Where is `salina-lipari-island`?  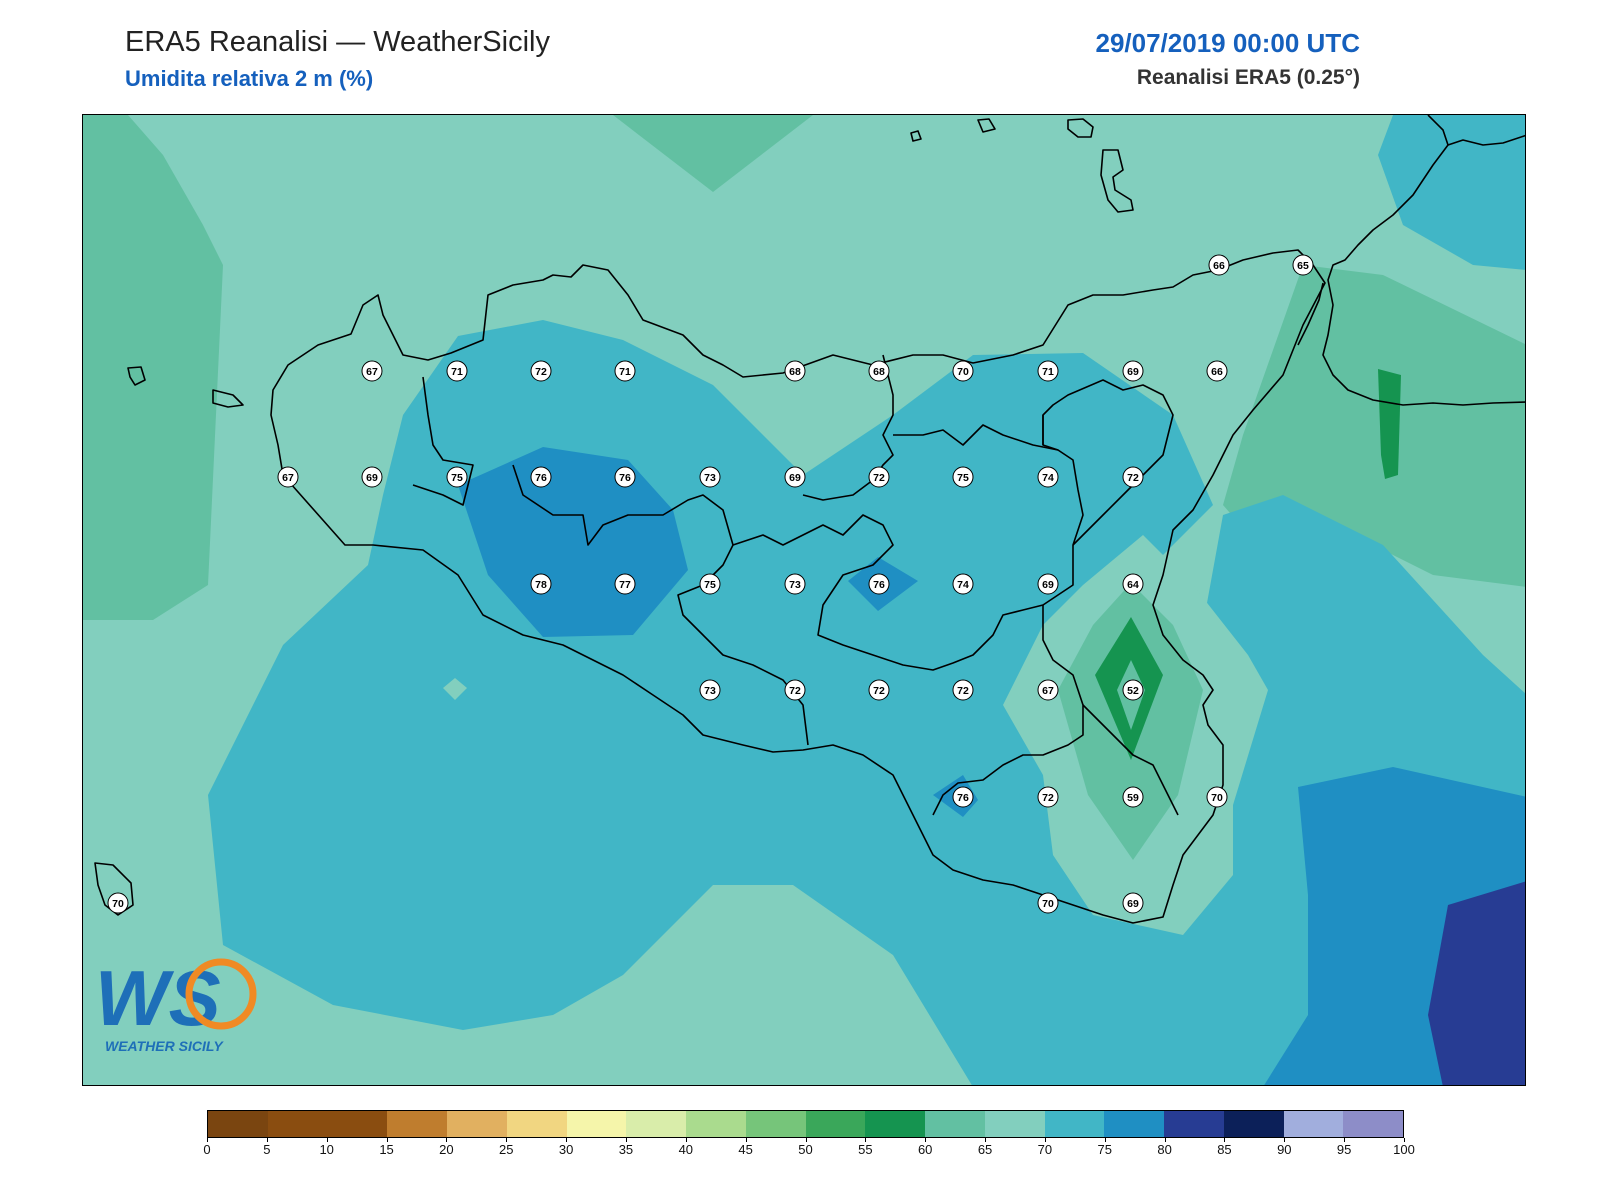
salina-lipari-island is located at coordinates (1117, 181).